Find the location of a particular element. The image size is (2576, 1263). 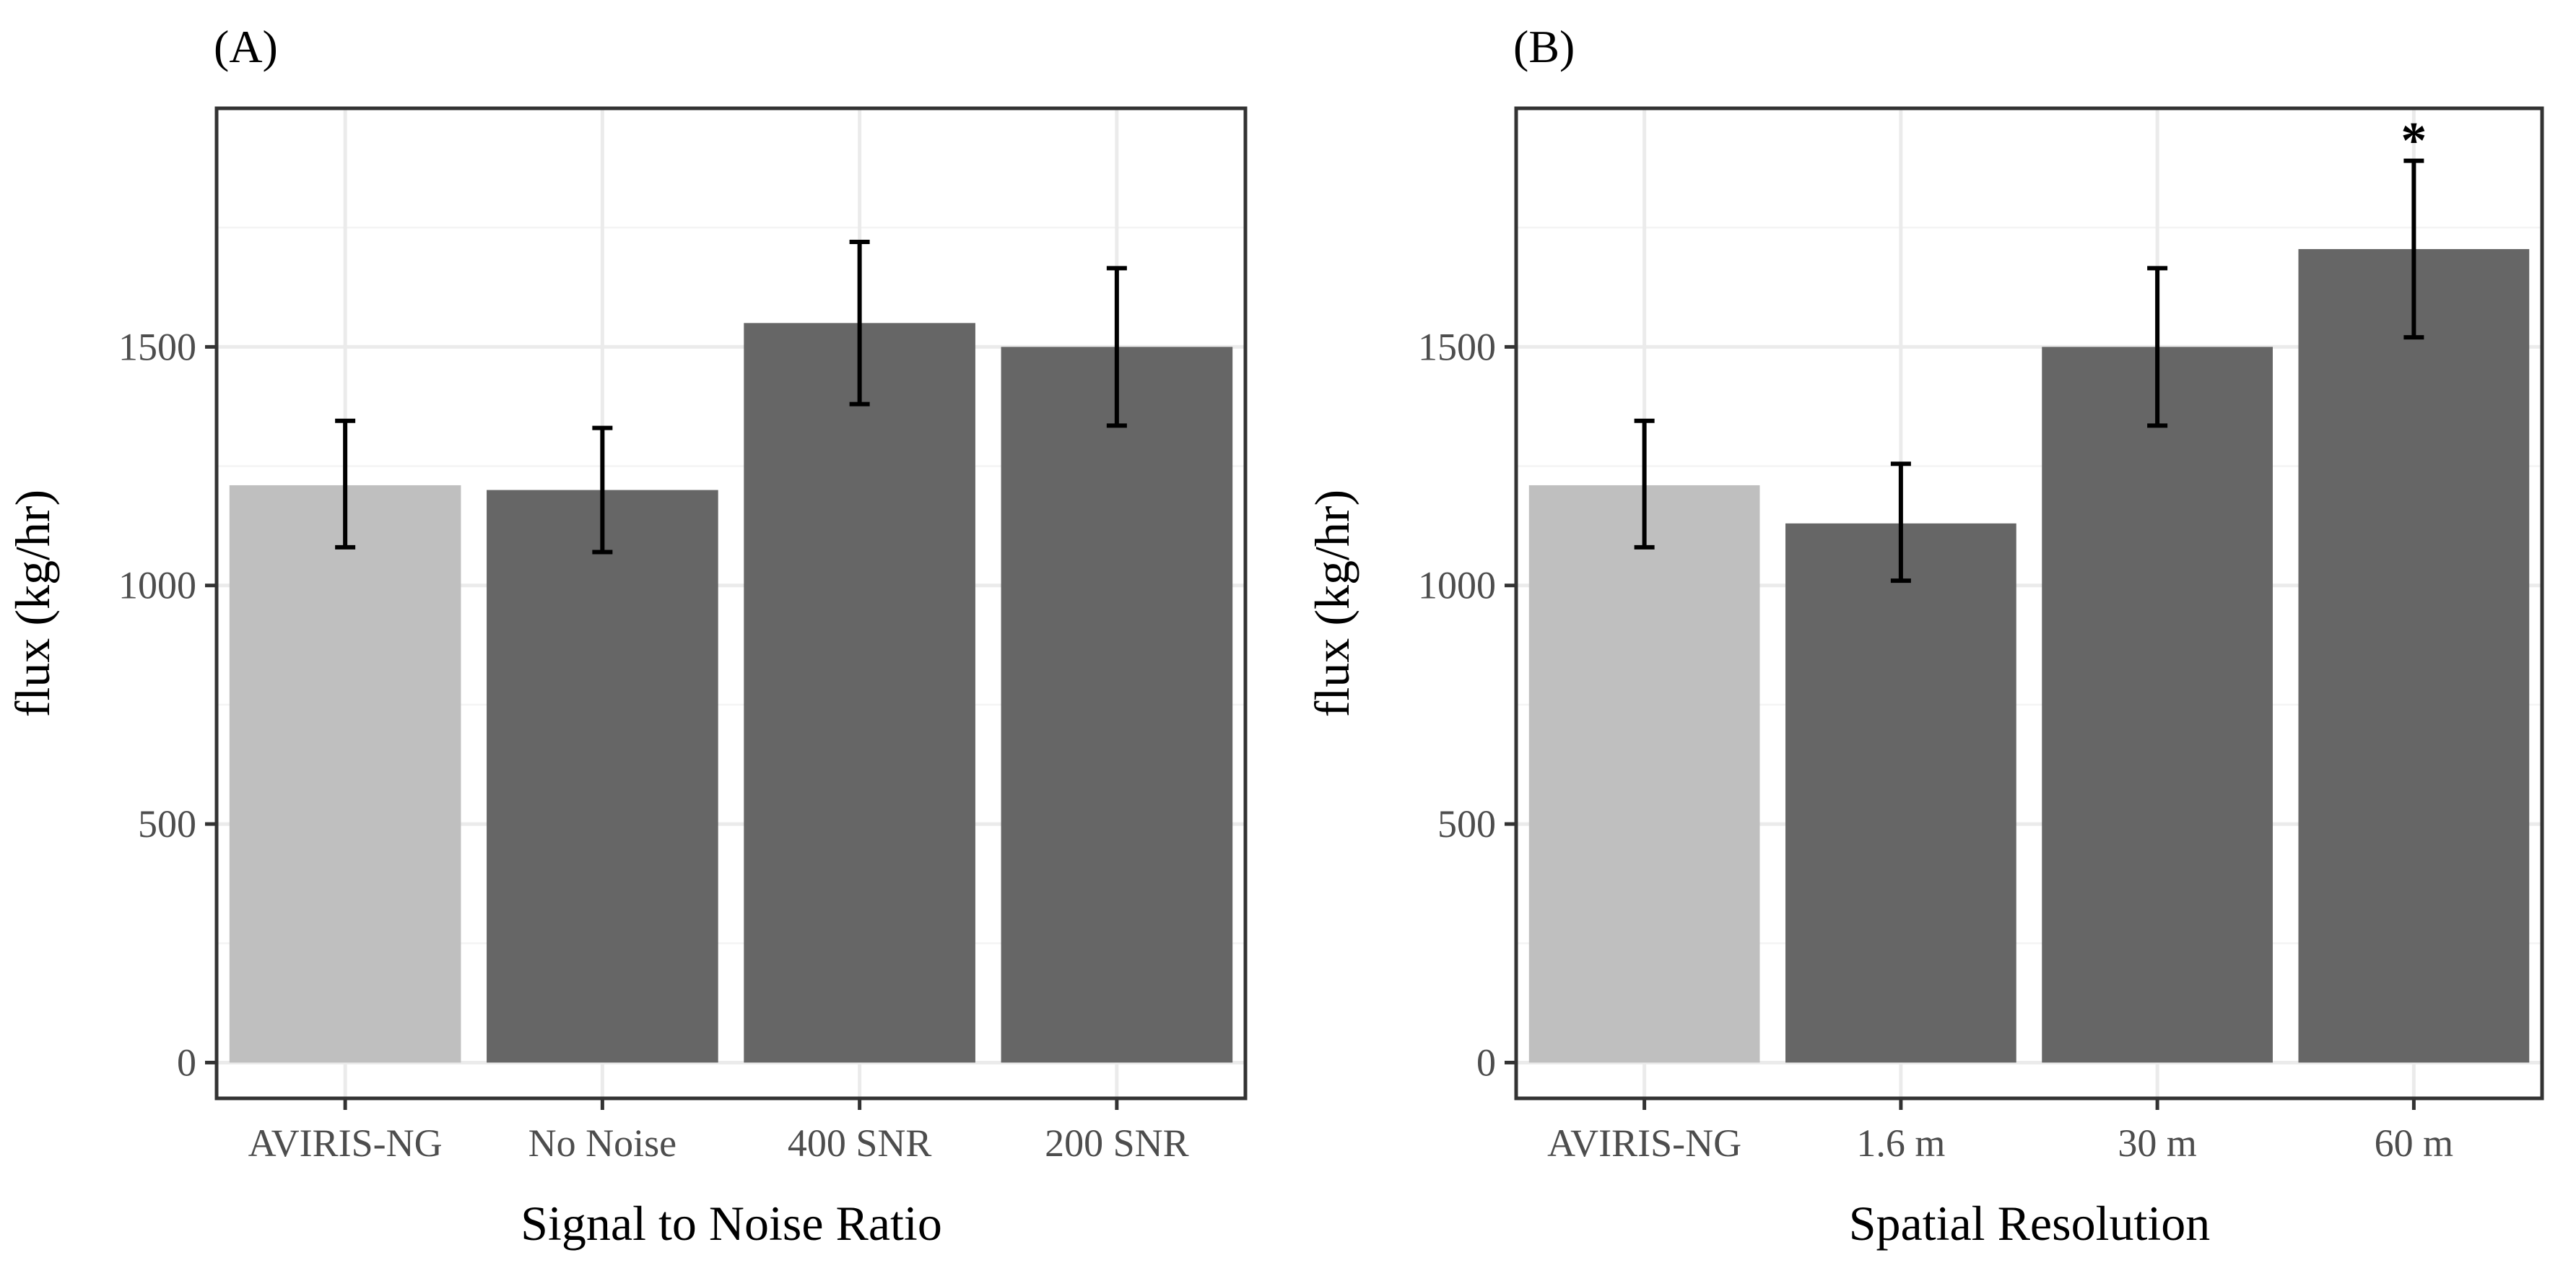

x-tick-label: No Noise is located at coordinates (602, 1143).